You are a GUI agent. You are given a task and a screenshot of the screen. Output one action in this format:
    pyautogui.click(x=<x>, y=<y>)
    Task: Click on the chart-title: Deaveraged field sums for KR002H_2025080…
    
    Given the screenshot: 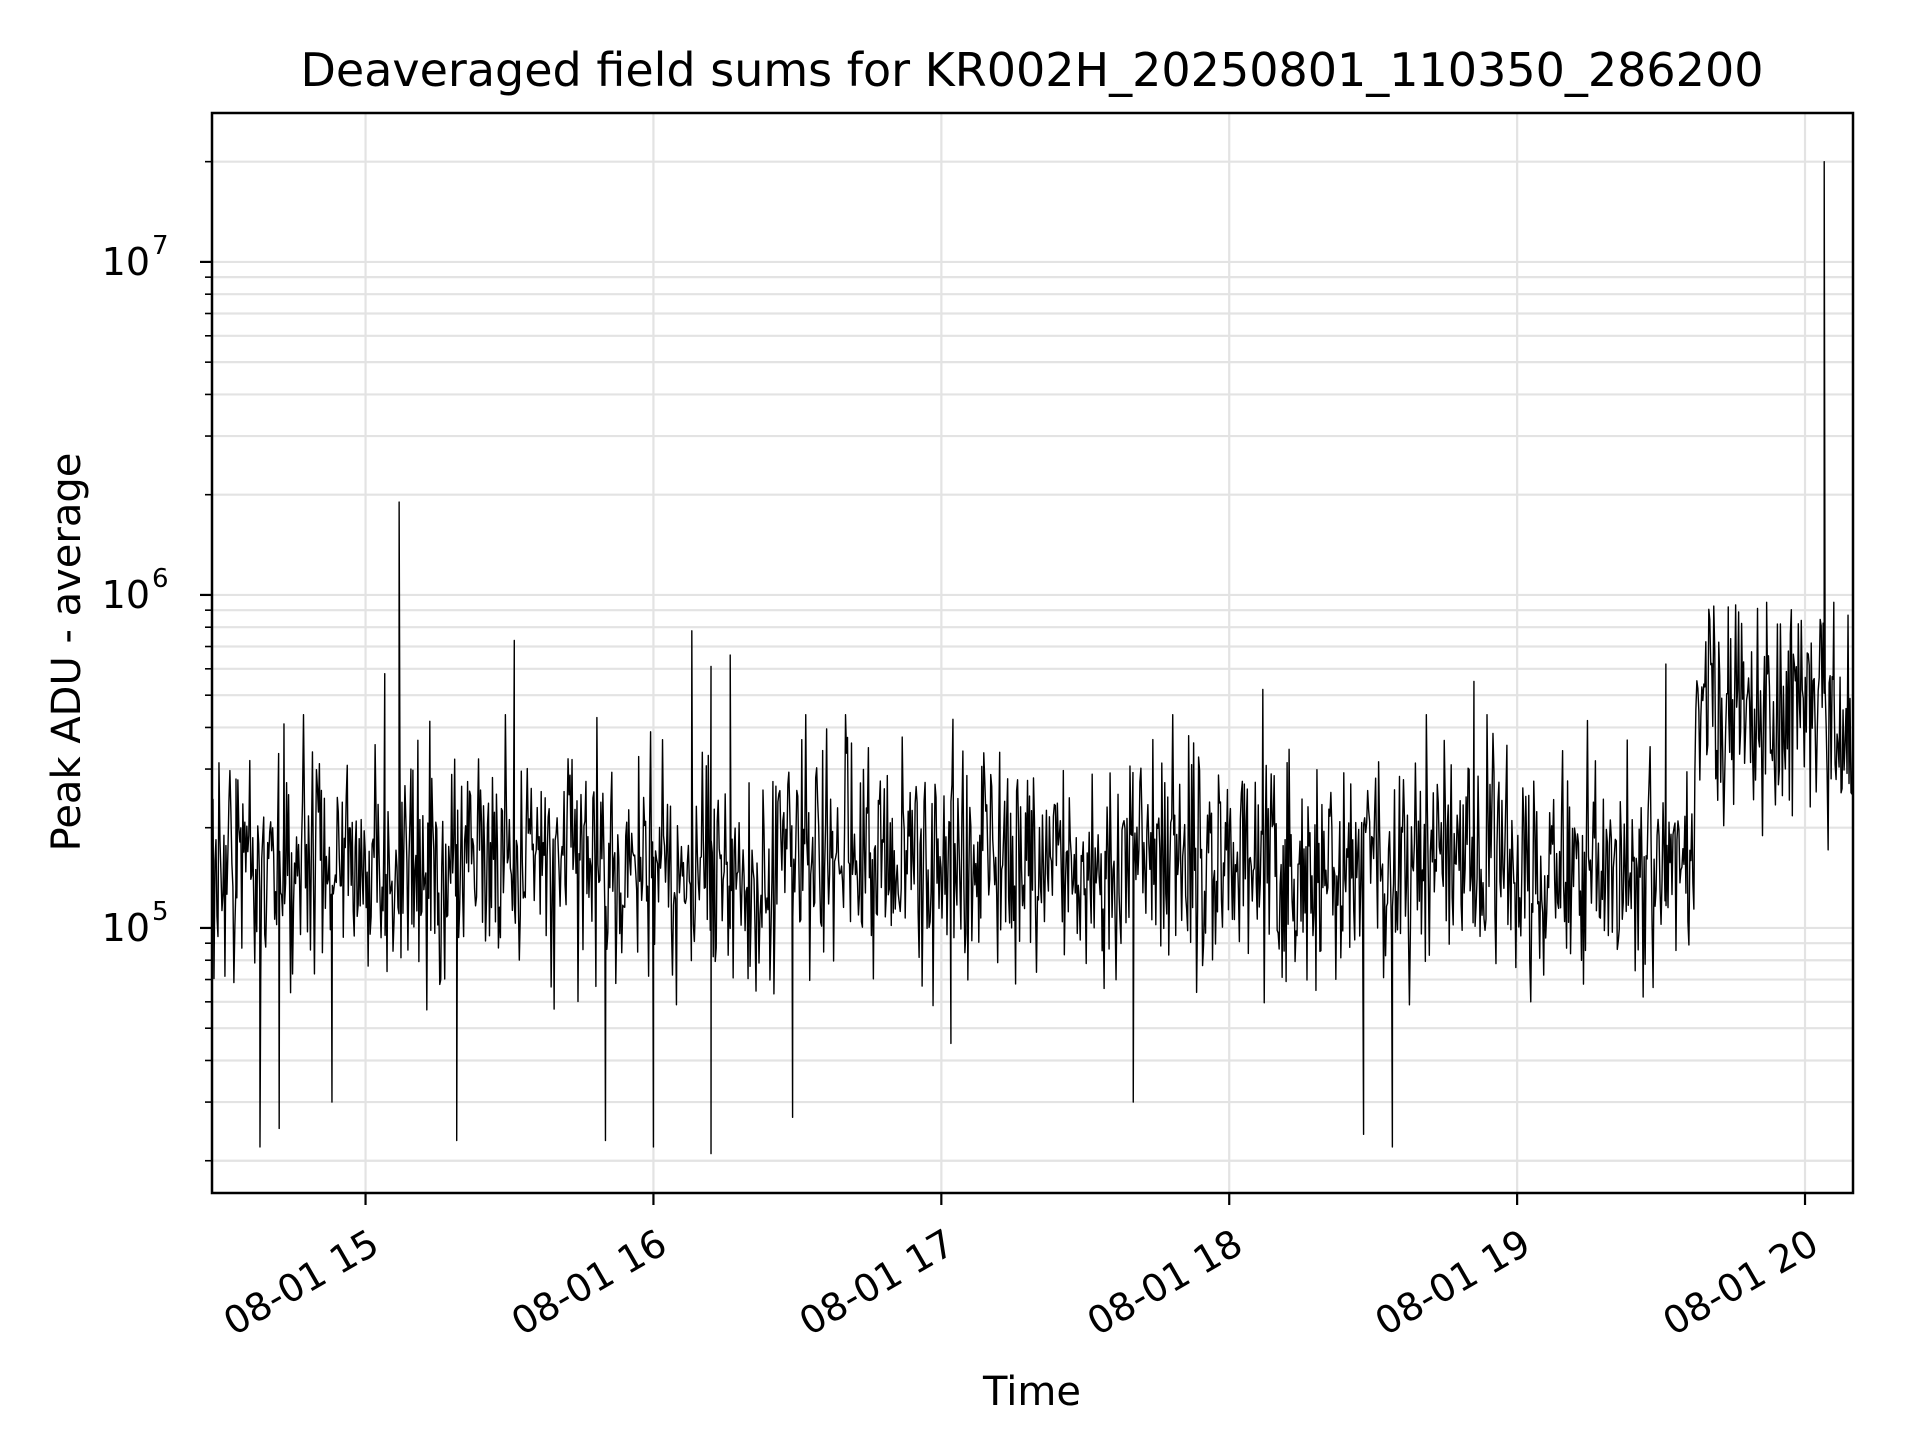 What is the action you would take?
    pyautogui.click(x=1032, y=70)
    